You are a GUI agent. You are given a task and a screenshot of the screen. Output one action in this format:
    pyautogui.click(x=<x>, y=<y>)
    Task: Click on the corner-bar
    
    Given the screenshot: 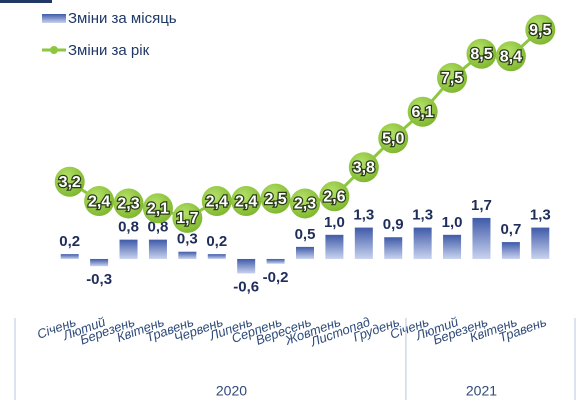 What is the action you would take?
    pyautogui.click(x=26, y=1)
    